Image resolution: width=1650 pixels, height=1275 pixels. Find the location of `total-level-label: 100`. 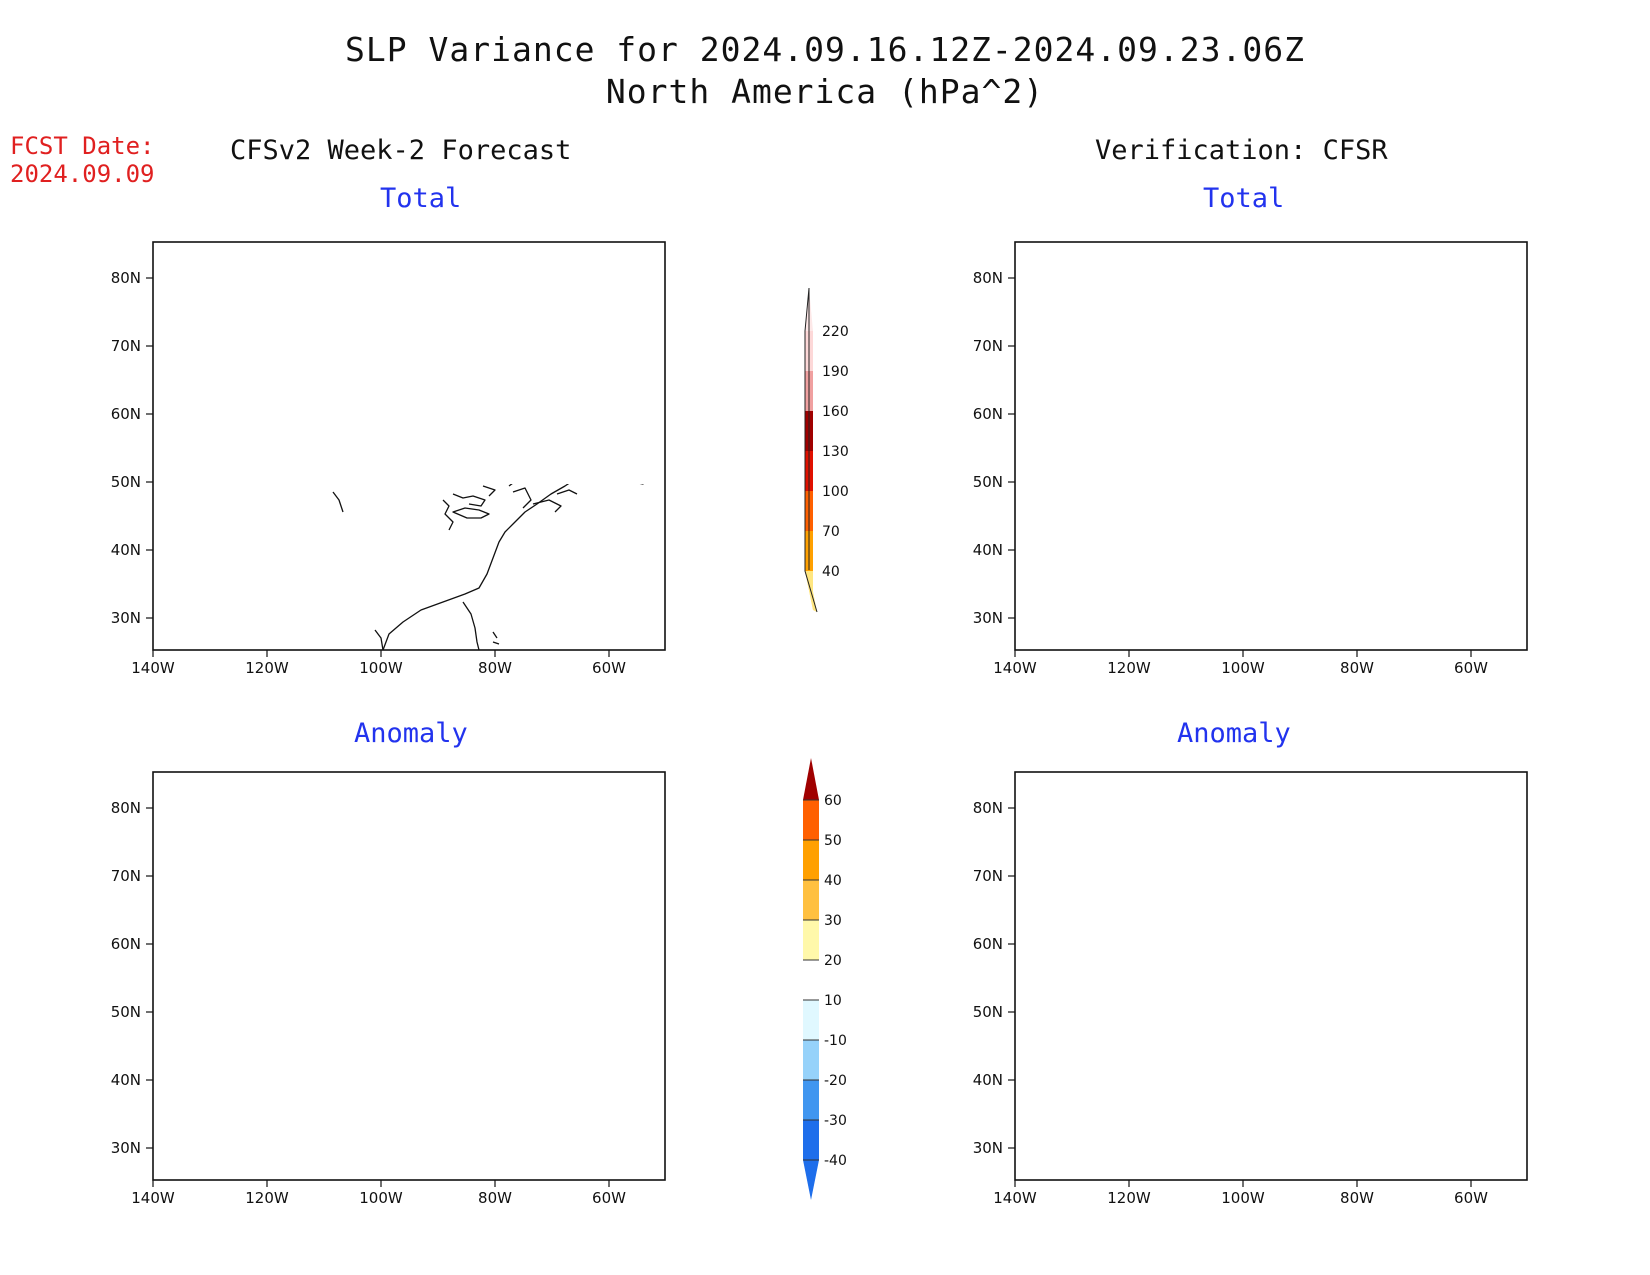

total-level-label: 100 is located at coordinates (835, 492).